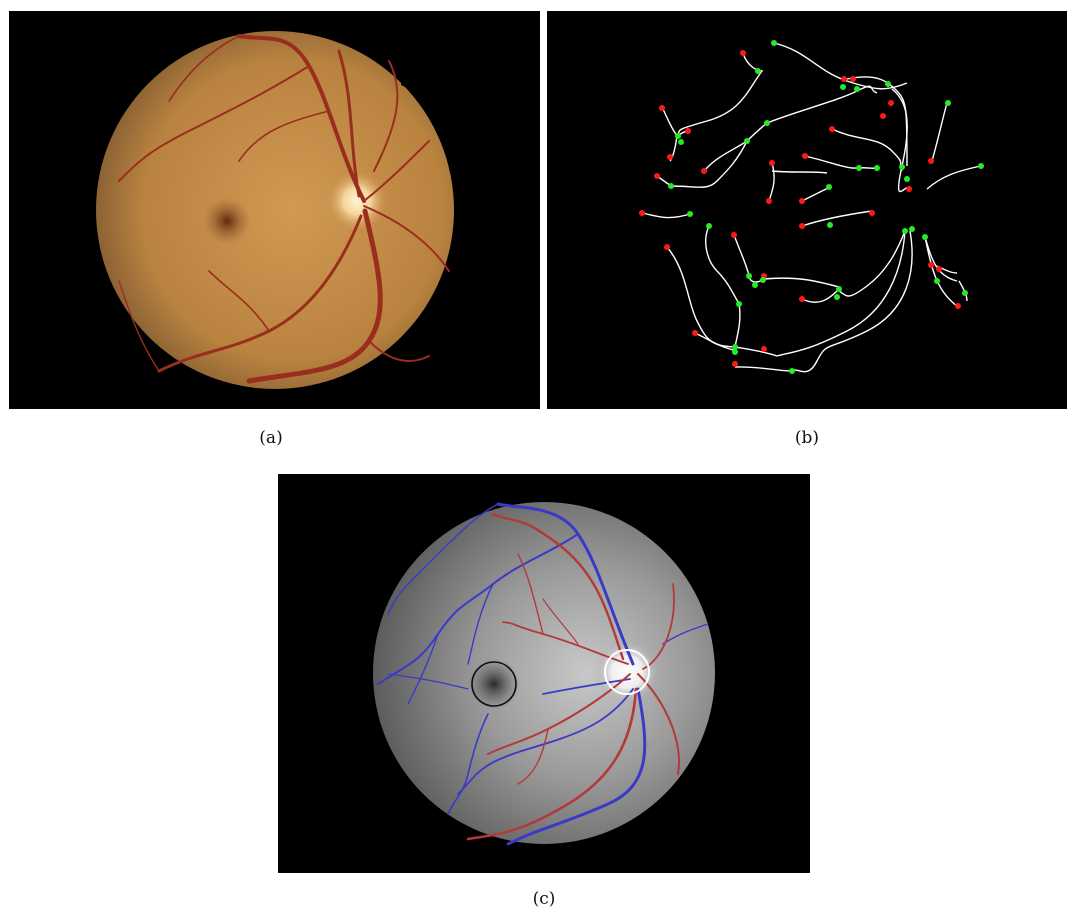  What do you see at coordinates (284, 209) in the screenshot?
I see `retinal-vessels` at bounding box center [284, 209].